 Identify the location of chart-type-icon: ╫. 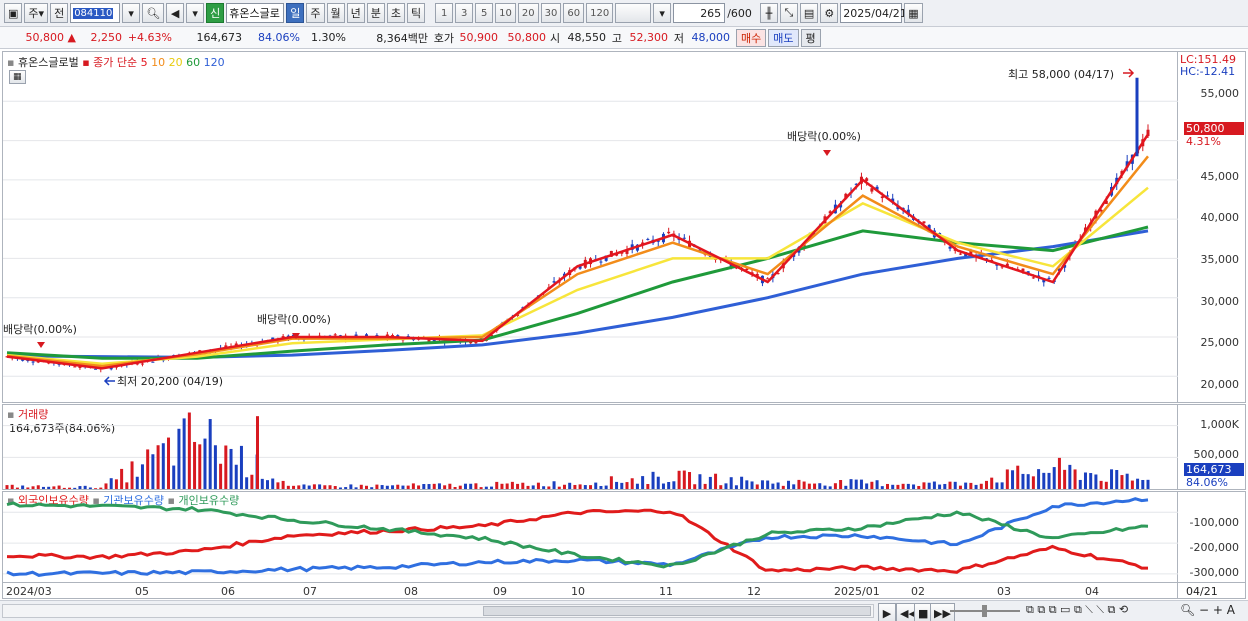
(768, 13).